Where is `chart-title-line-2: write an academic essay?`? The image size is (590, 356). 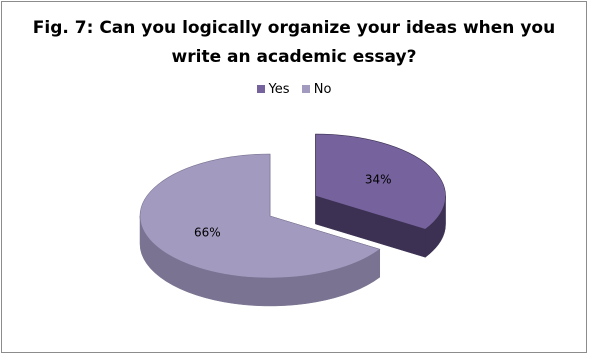 chart-title-line-2: write an academic essay? is located at coordinates (294, 57).